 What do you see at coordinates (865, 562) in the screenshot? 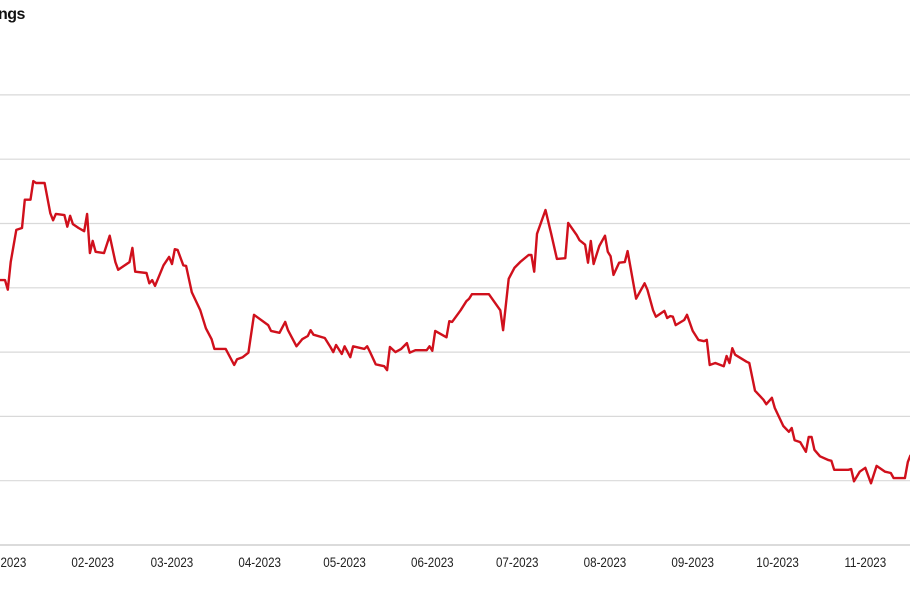
I see `x-tick-label: 11-2023` at bounding box center [865, 562].